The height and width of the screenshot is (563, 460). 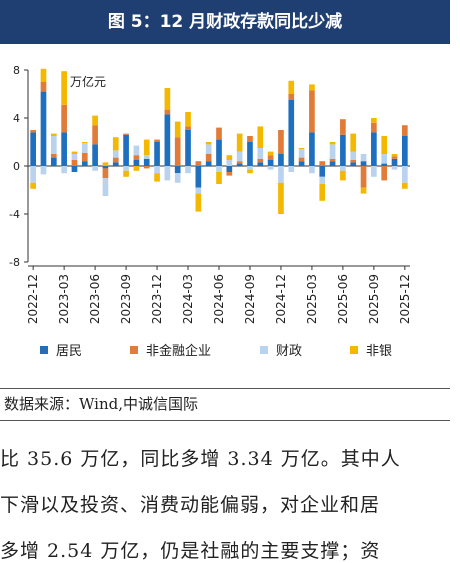 I want to click on source-divider-bottom, so click(x=225, y=420).